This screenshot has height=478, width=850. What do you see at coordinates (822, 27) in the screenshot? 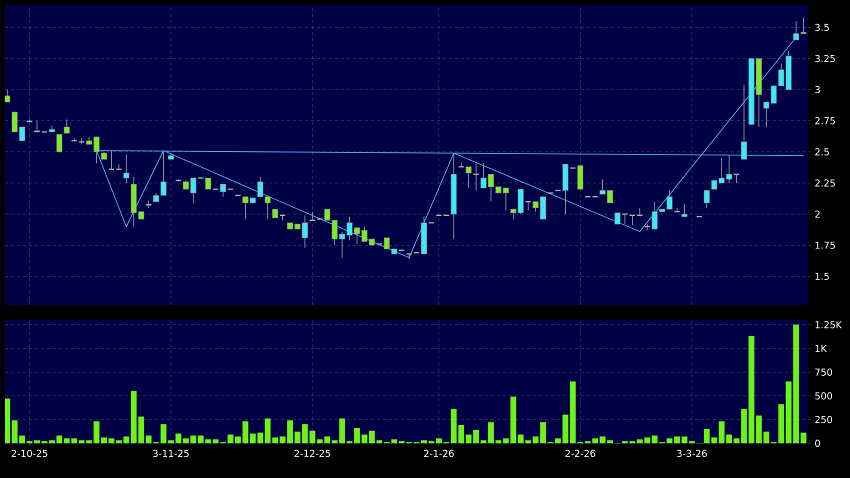
I see `y-tick-label: 3.5` at bounding box center [822, 27].